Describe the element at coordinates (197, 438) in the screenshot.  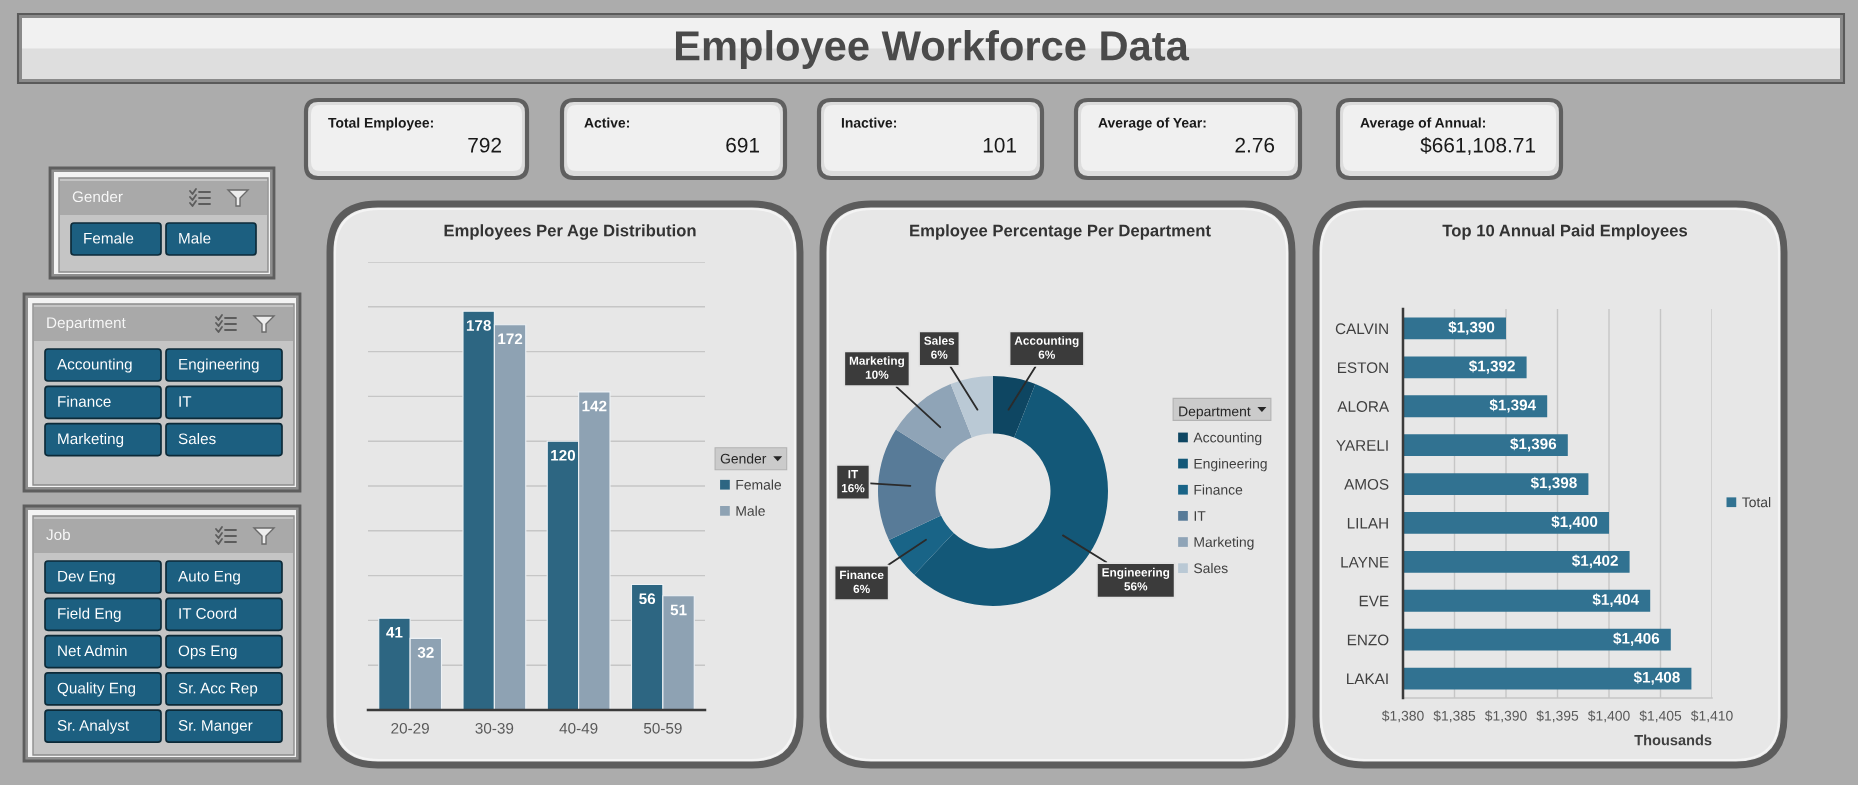
I see `text: Sales` at that location.